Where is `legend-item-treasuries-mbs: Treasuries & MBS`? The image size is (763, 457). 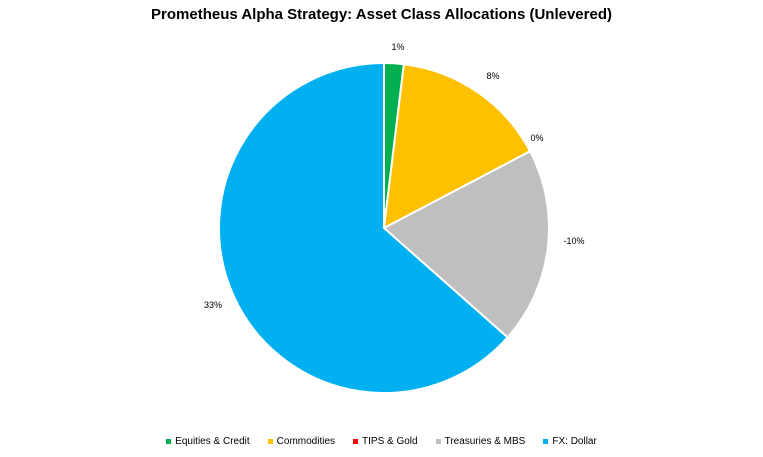
legend-item-treasuries-mbs: Treasuries & MBS is located at coordinates (480, 441).